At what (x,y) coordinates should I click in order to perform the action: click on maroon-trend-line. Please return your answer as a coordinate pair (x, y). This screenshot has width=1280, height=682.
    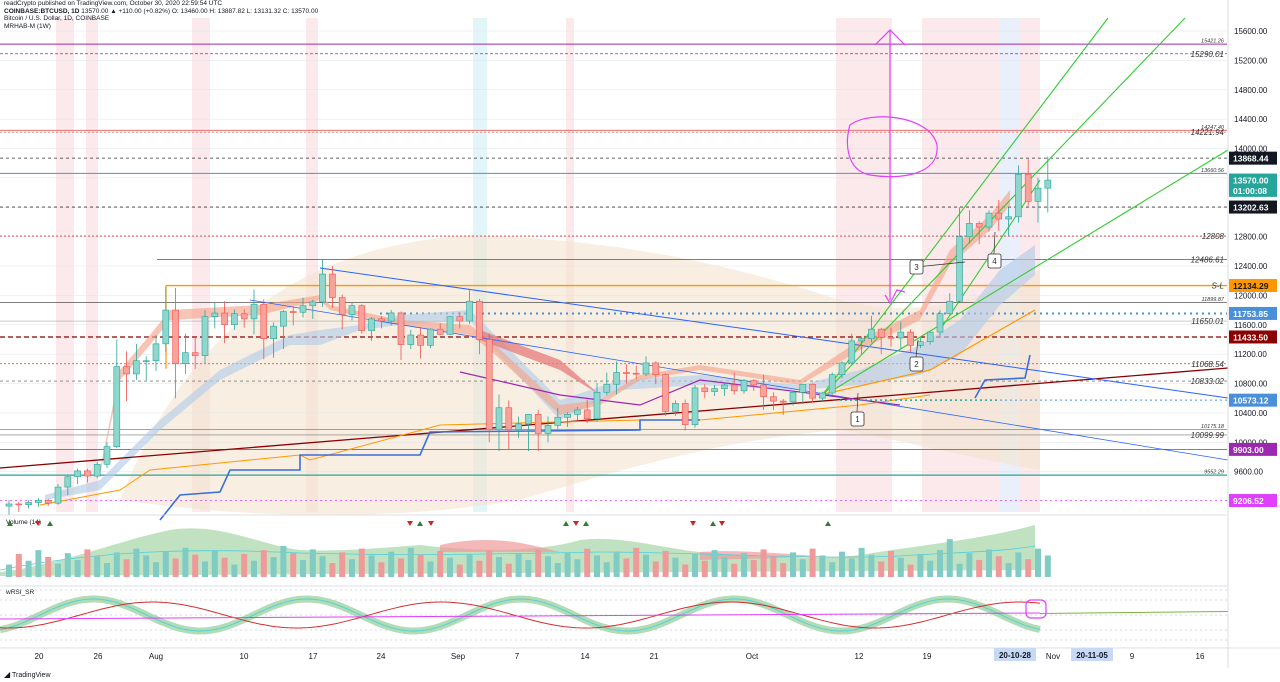
    Looking at the image, I should click on (614, 418).